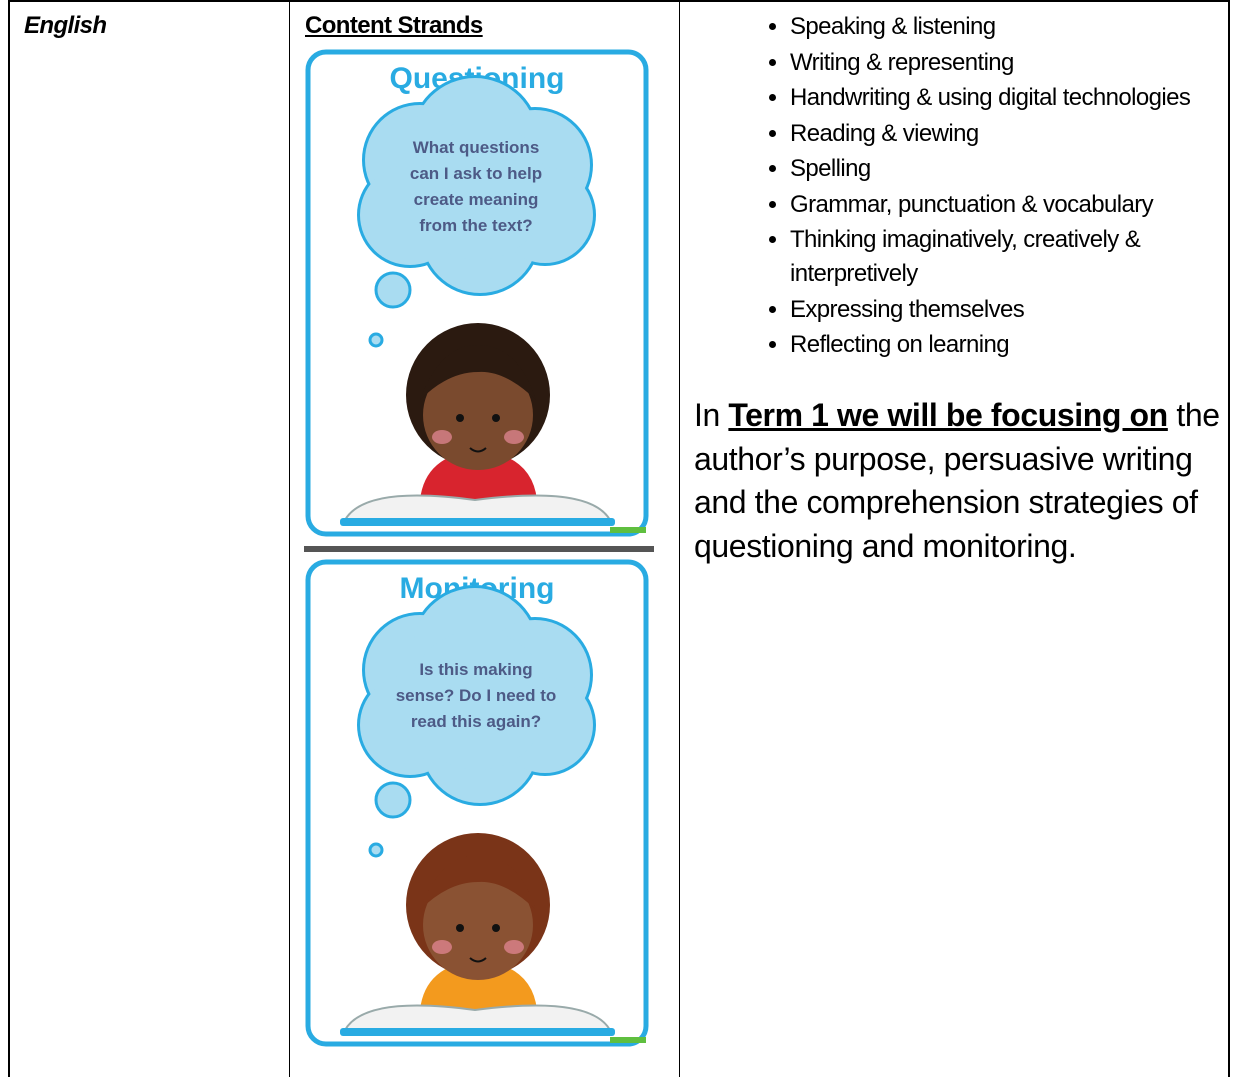 Image resolution: width=1236 pixels, height=1077 pixels. I want to click on focus-prefix: In, so click(707, 415).